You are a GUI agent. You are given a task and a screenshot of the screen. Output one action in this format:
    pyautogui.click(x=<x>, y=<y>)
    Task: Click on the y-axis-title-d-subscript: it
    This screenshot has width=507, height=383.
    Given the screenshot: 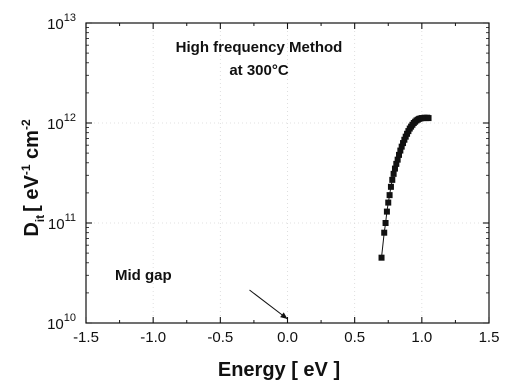 What is the action you would take?
    pyautogui.click(x=40, y=218)
    